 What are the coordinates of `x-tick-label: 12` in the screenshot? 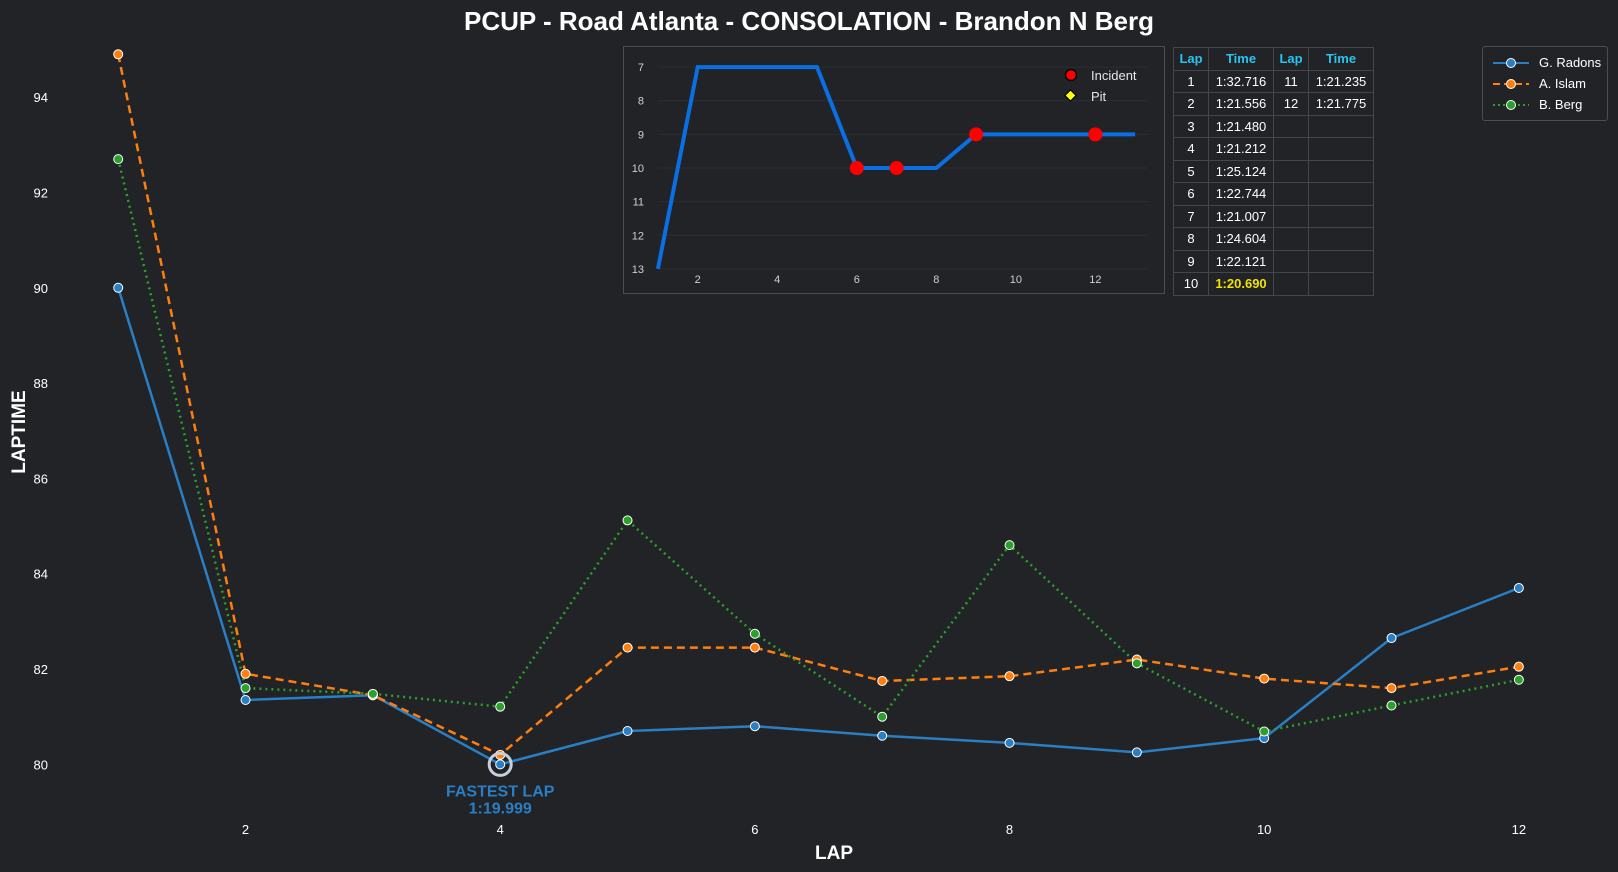 It's located at (1519, 829).